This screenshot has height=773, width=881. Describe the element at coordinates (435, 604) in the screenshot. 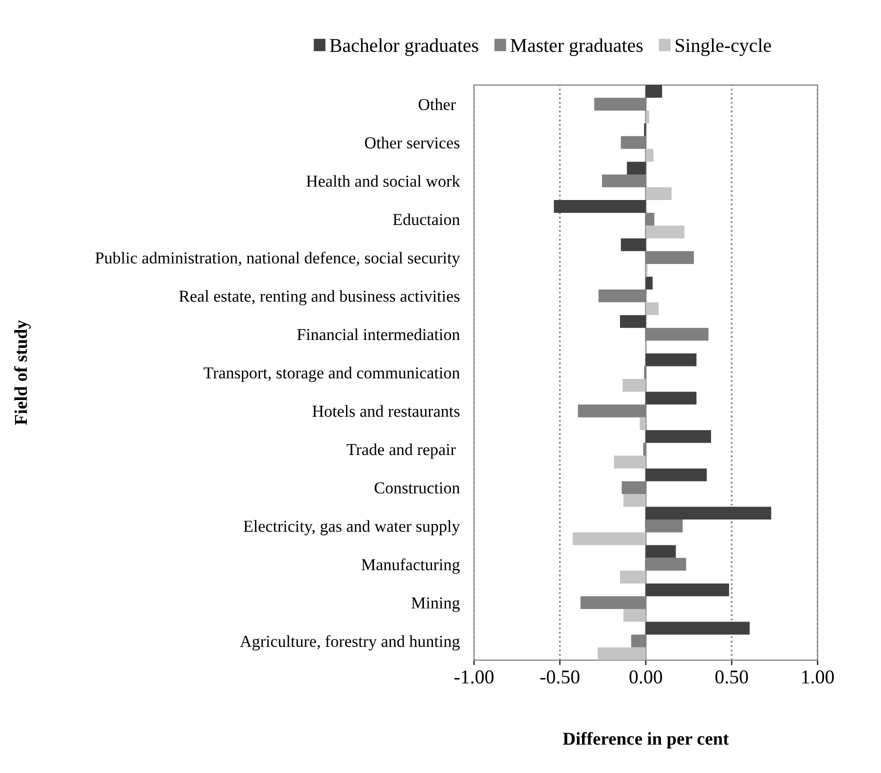

I see `y-tick-label: Mining` at that location.